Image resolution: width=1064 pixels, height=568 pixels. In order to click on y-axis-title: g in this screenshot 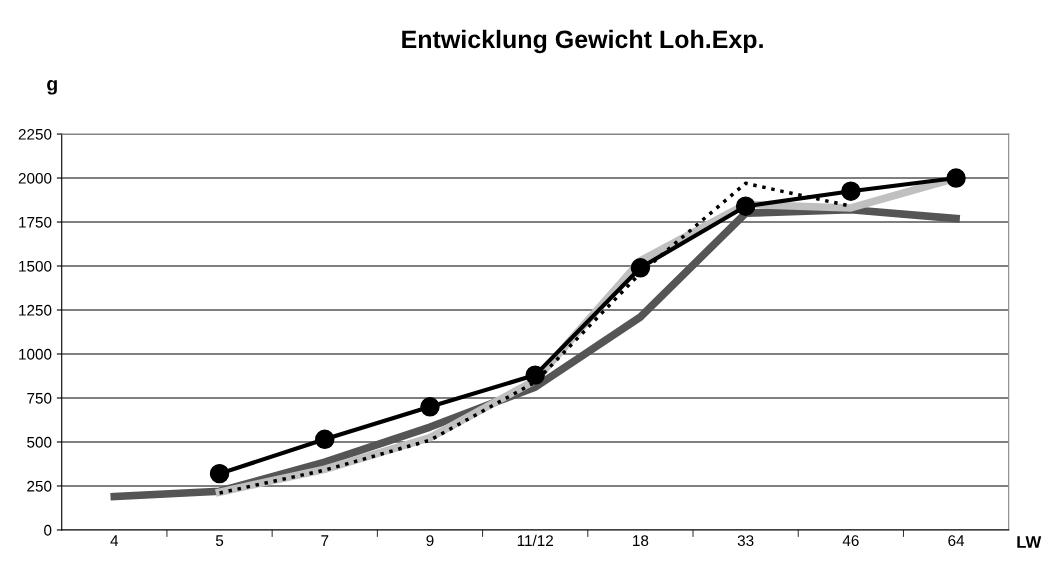, I will do `click(52, 87)`.